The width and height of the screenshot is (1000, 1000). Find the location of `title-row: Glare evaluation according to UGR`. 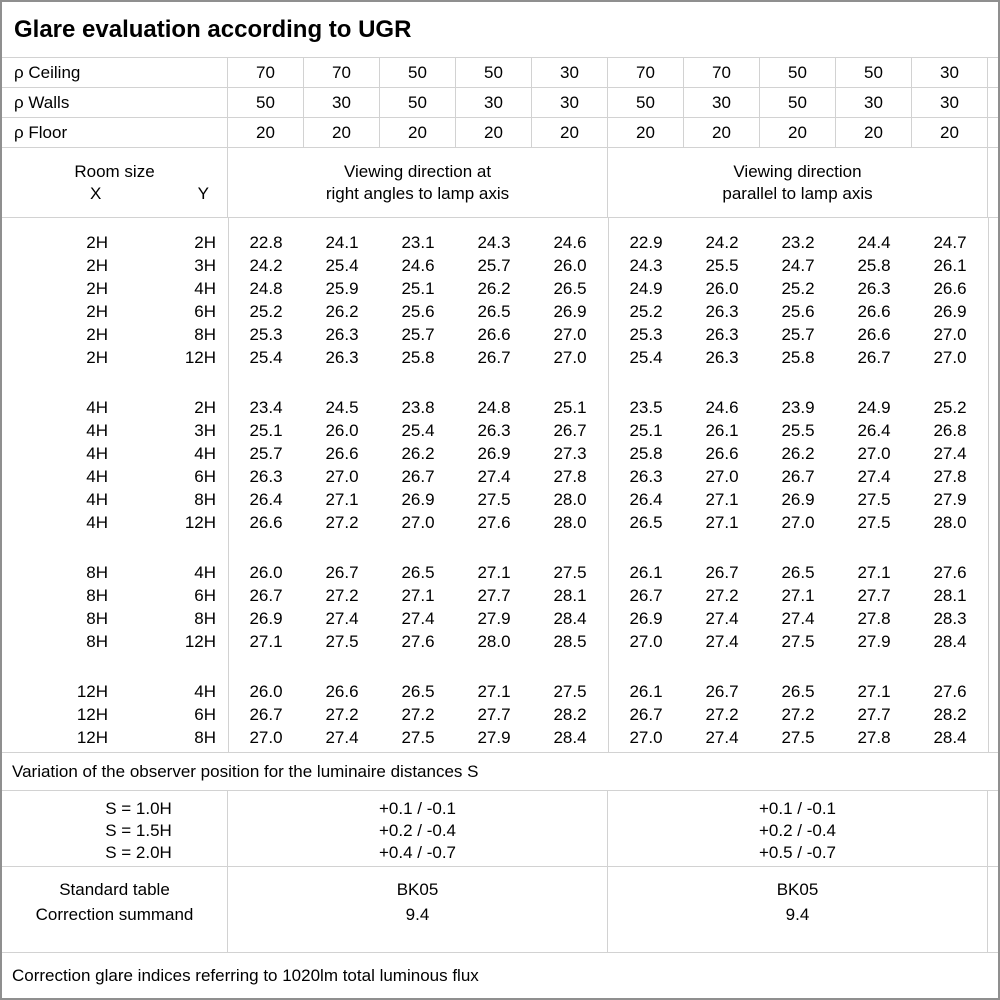

title-row: Glare evaluation according to UGR is located at coordinates (500, 30).